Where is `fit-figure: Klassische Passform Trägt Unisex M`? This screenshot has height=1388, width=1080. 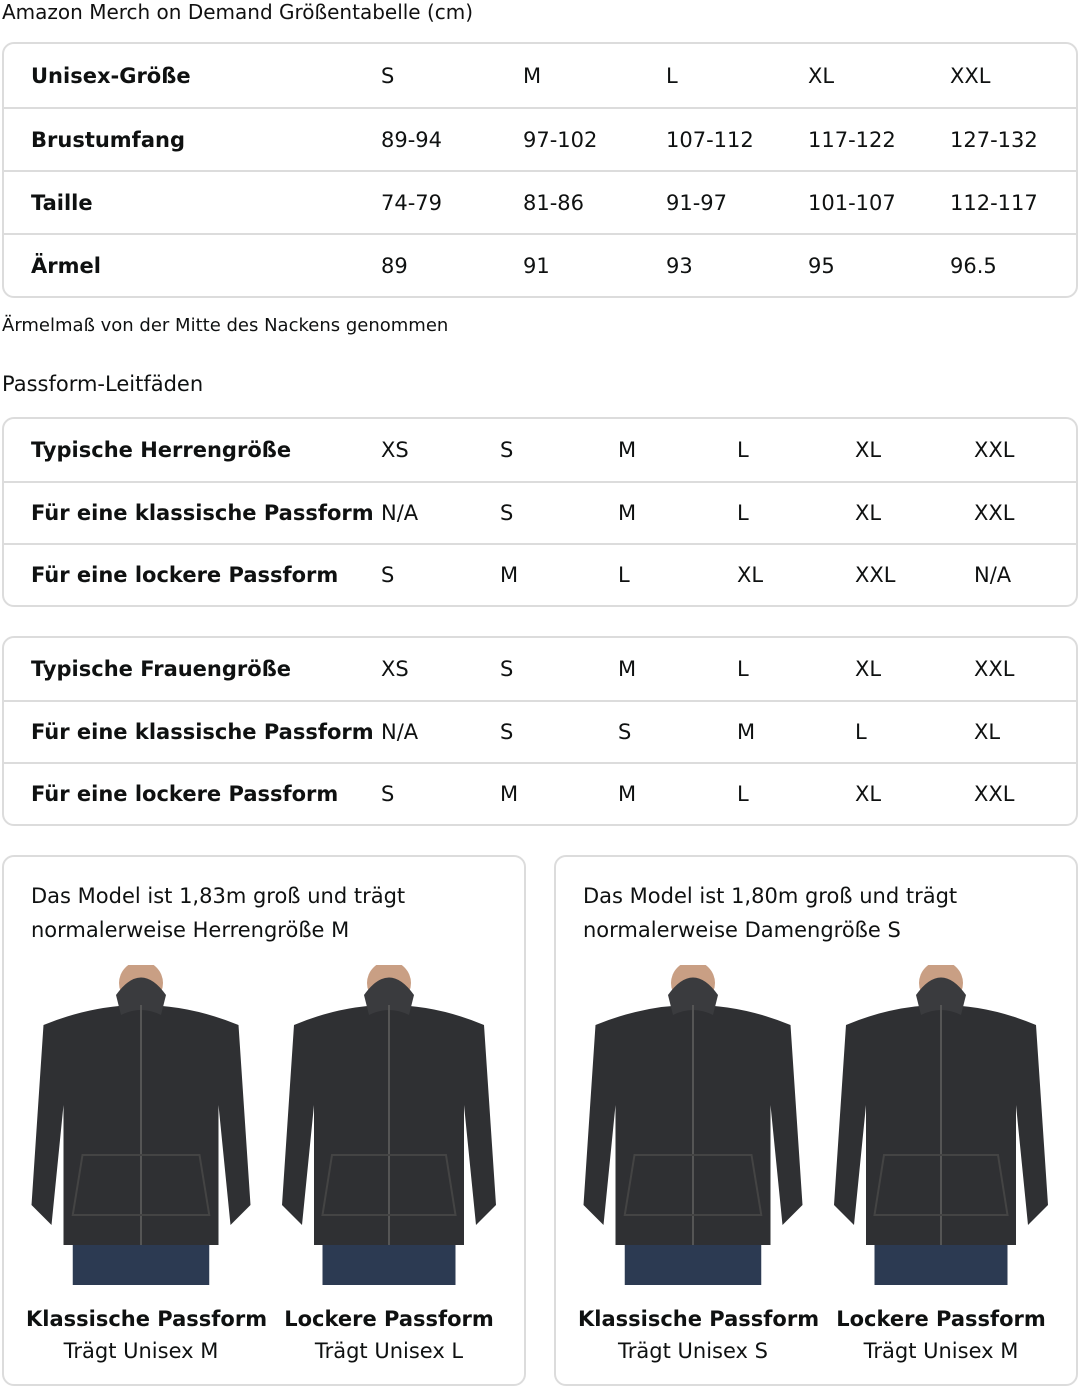
fit-figure: Klassische Passform Trägt Unisex M is located at coordinates (147, 1164).